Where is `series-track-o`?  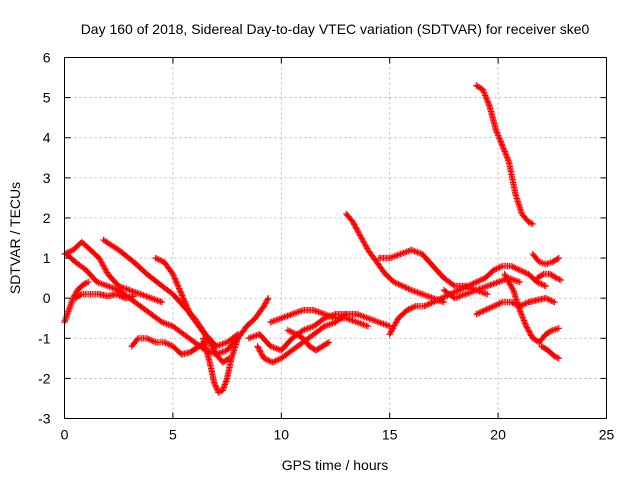 series-track-o is located at coordinates (467, 300).